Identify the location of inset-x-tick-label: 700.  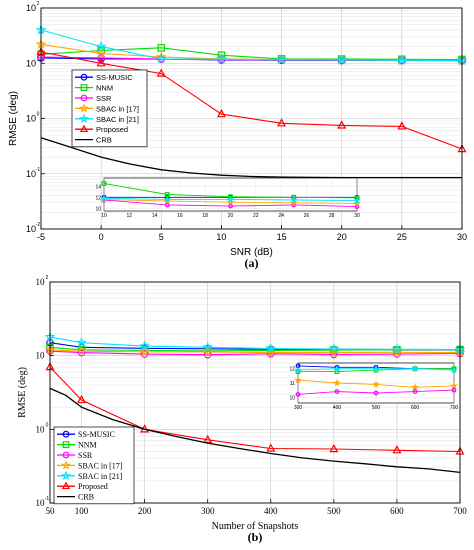
(454, 408).